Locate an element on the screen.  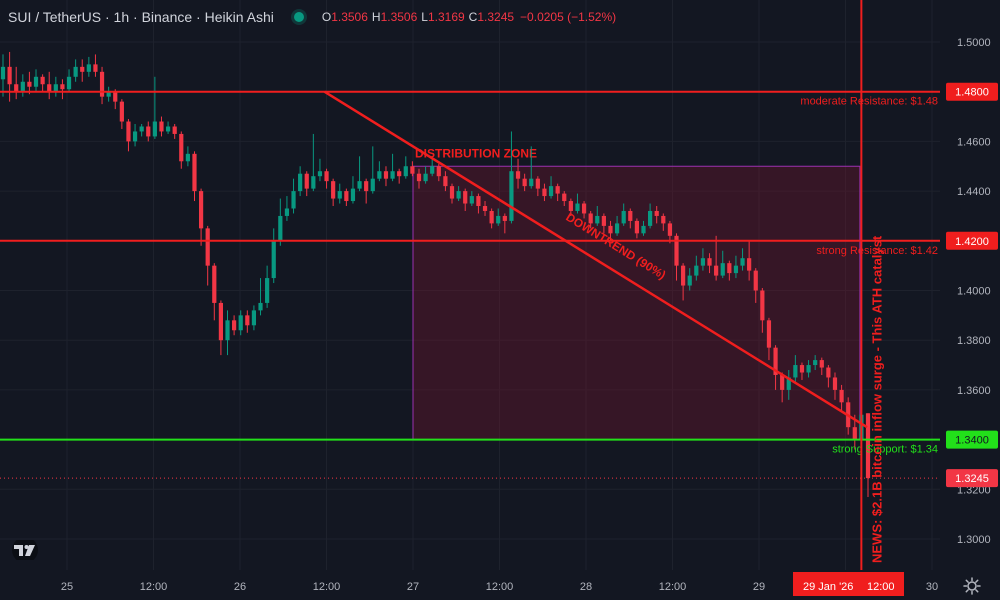
high-value: 1.3506 is located at coordinates (399, 17).